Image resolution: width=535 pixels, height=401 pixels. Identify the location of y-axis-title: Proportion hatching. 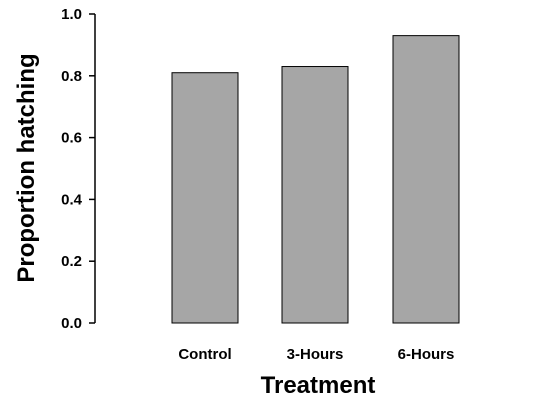
(26, 167).